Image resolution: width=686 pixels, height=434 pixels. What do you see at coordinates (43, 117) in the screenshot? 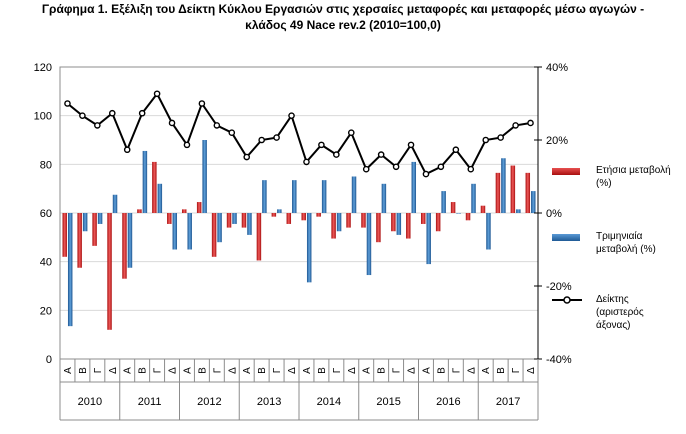
I see `left-tick-label: 100` at bounding box center [43, 117].